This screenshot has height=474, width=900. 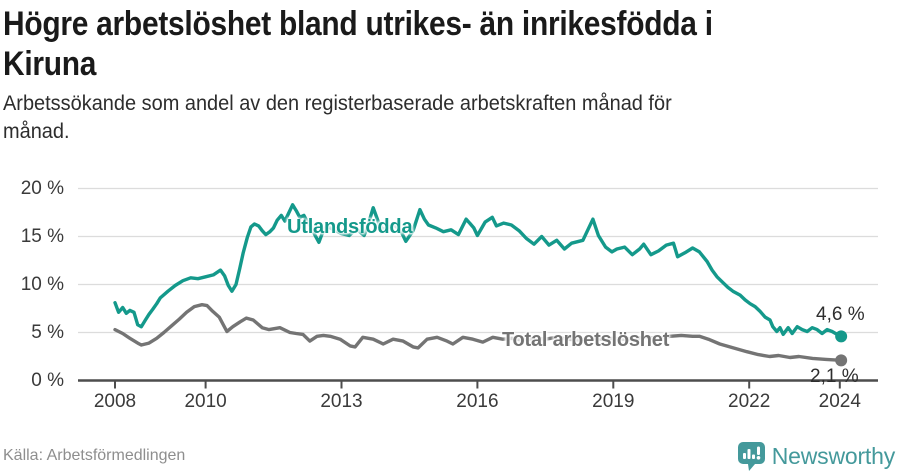 What do you see at coordinates (42, 188) in the screenshot?
I see `y-axis-tick-label: 20 %` at bounding box center [42, 188].